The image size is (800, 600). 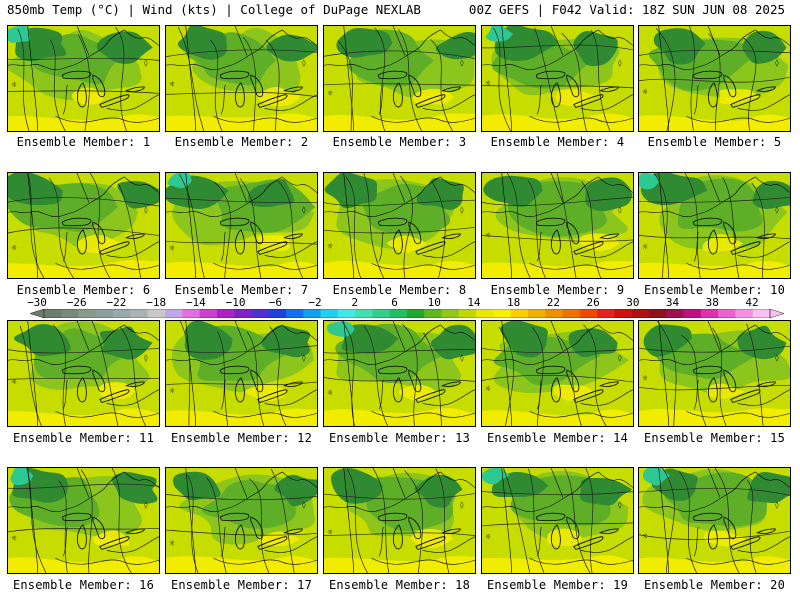 What do you see at coordinates (557, 142) in the screenshot?
I see `ensemble-member-label: Ensemble Member: 4` at bounding box center [557, 142].